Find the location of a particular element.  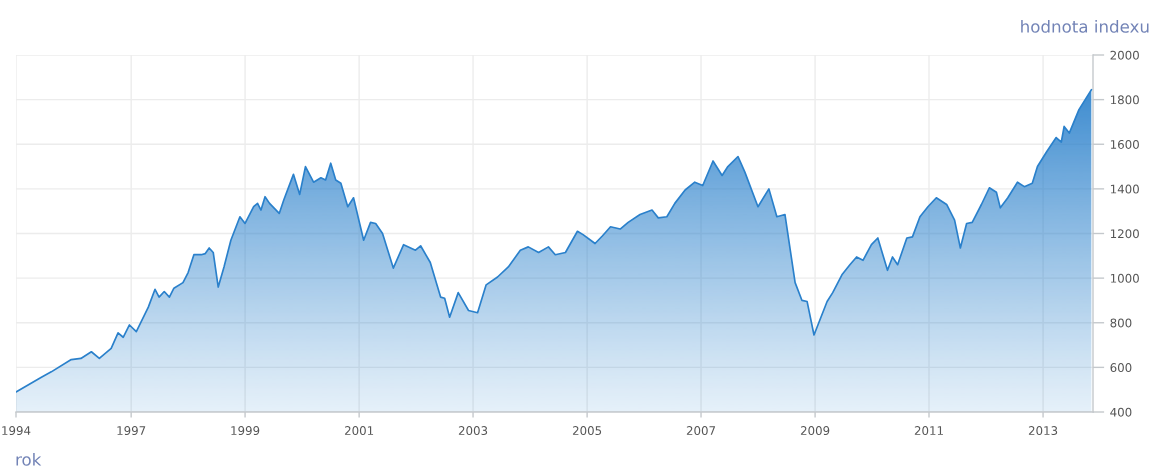

y-tick-label: 1800 is located at coordinates (1124, 100).